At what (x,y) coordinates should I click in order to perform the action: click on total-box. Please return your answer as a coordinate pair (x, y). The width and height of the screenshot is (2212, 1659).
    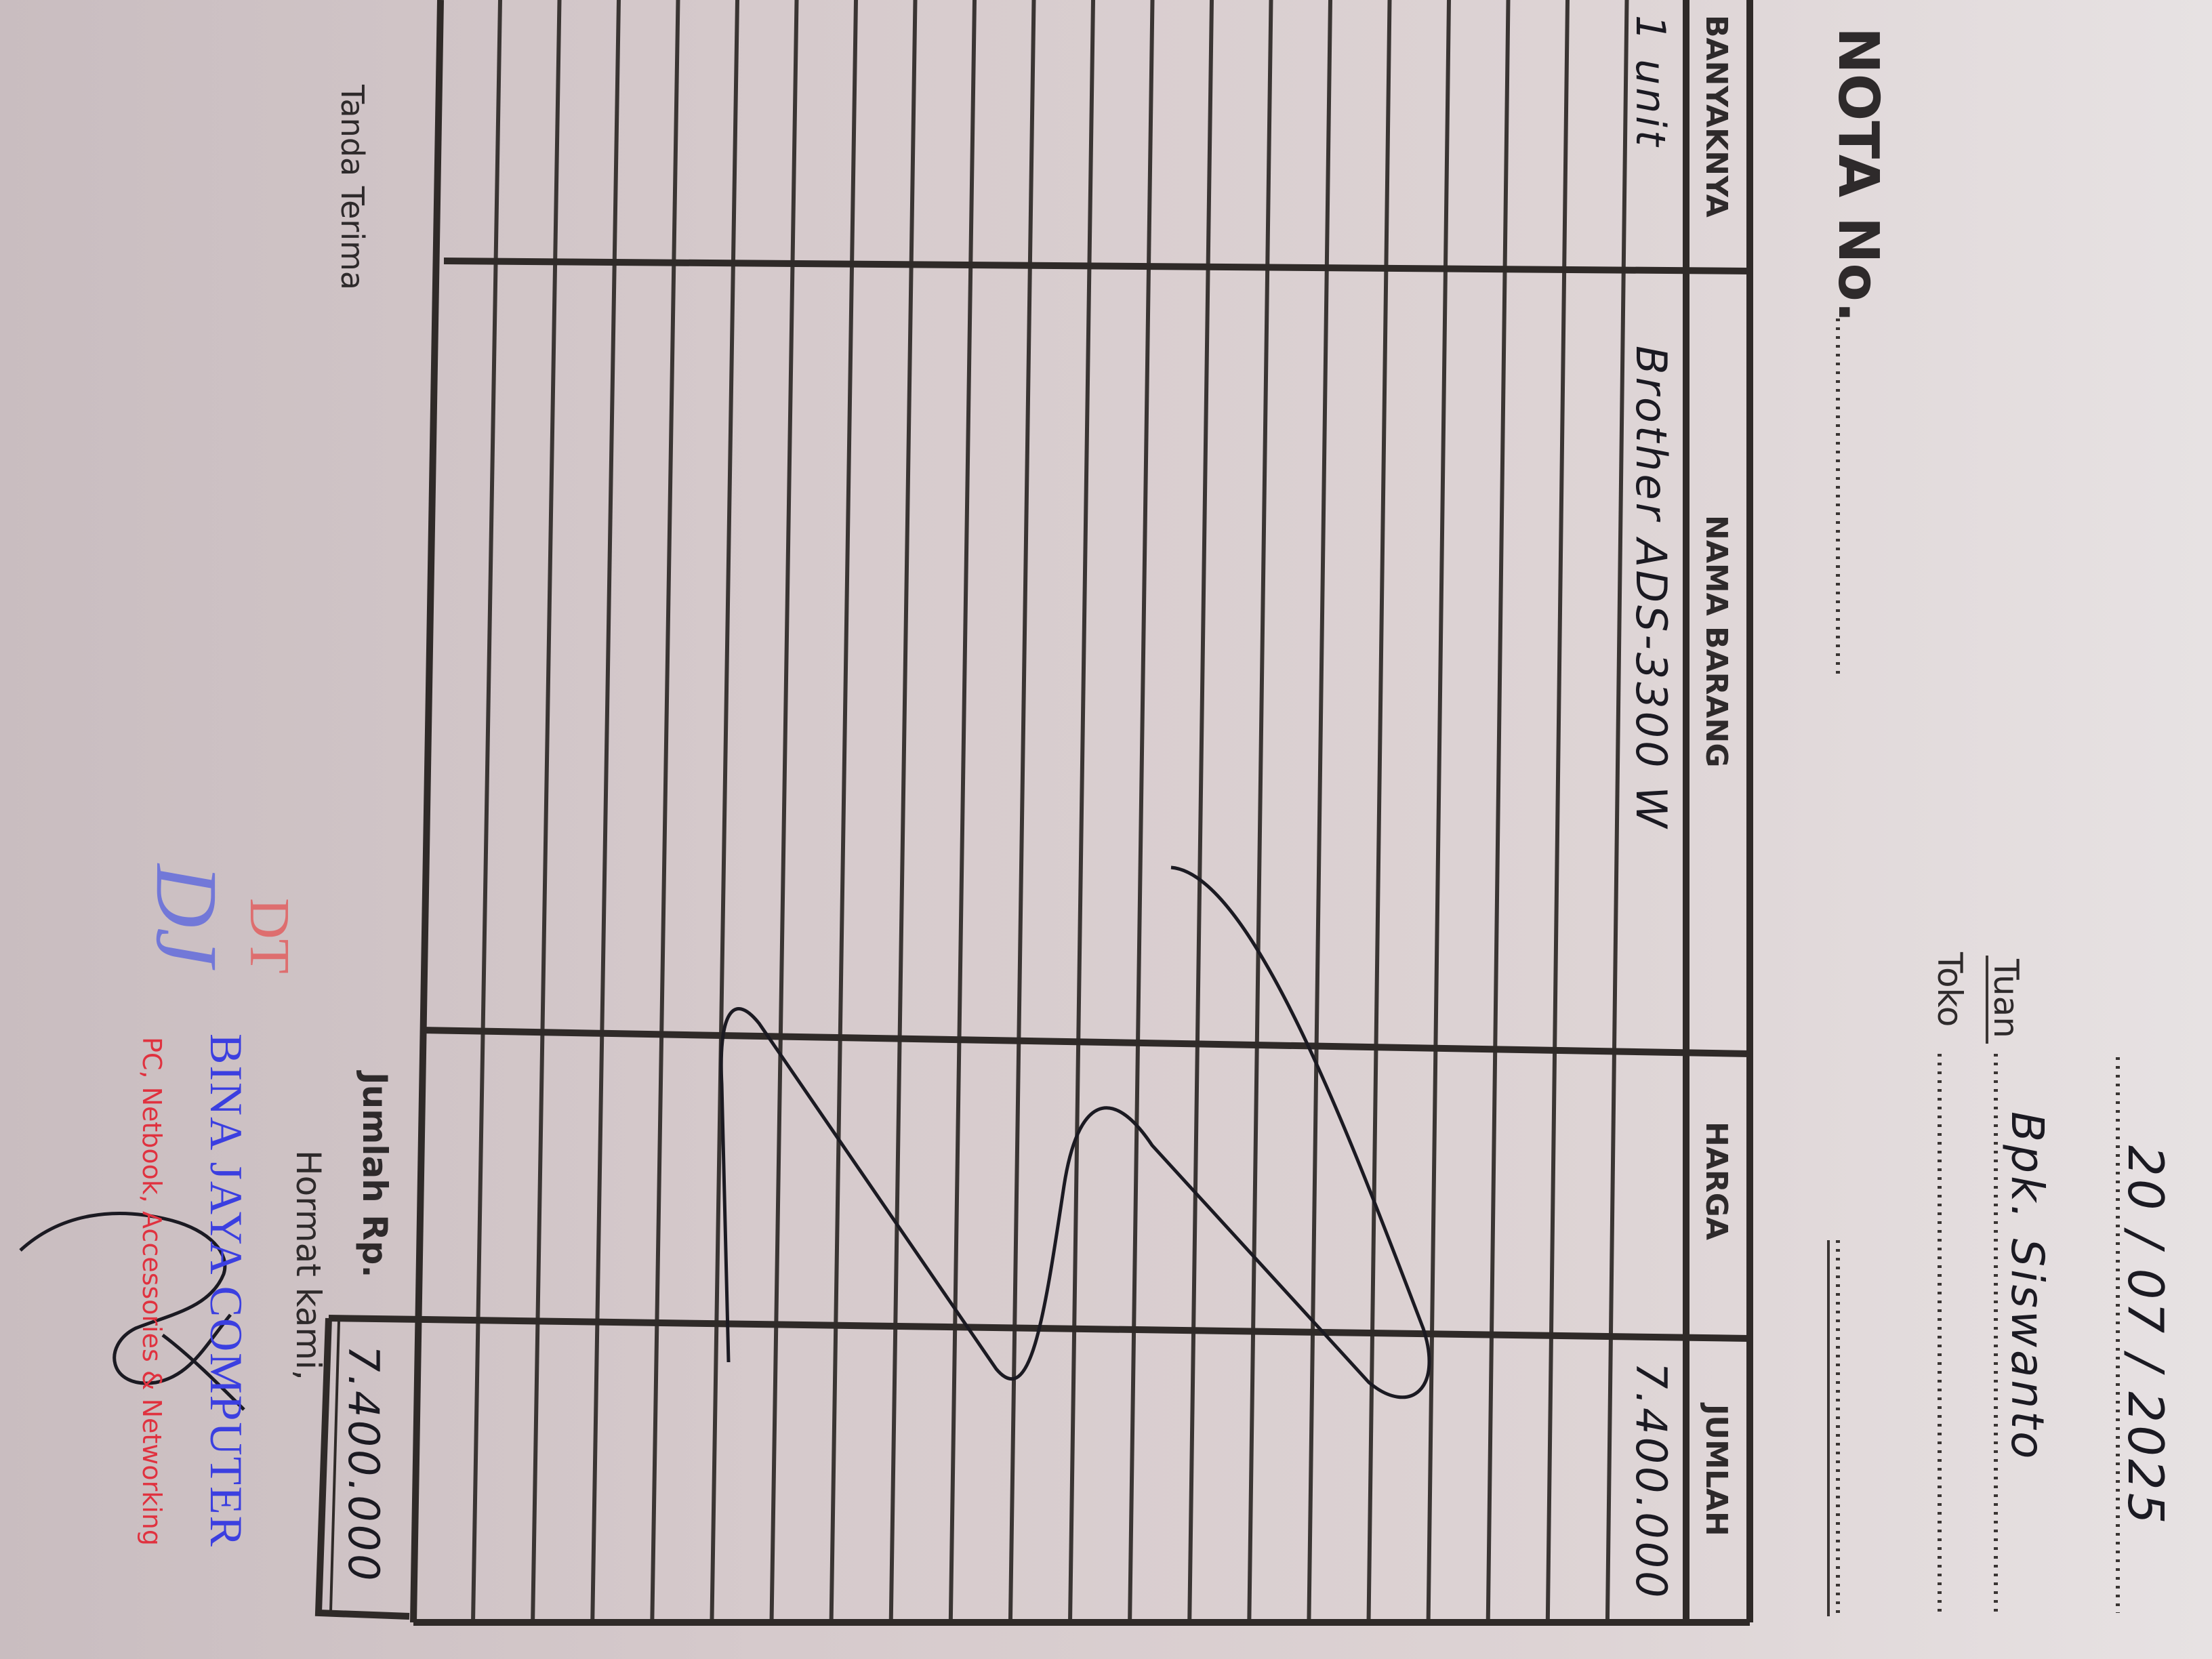
    Looking at the image, I should click on (362, 1469).